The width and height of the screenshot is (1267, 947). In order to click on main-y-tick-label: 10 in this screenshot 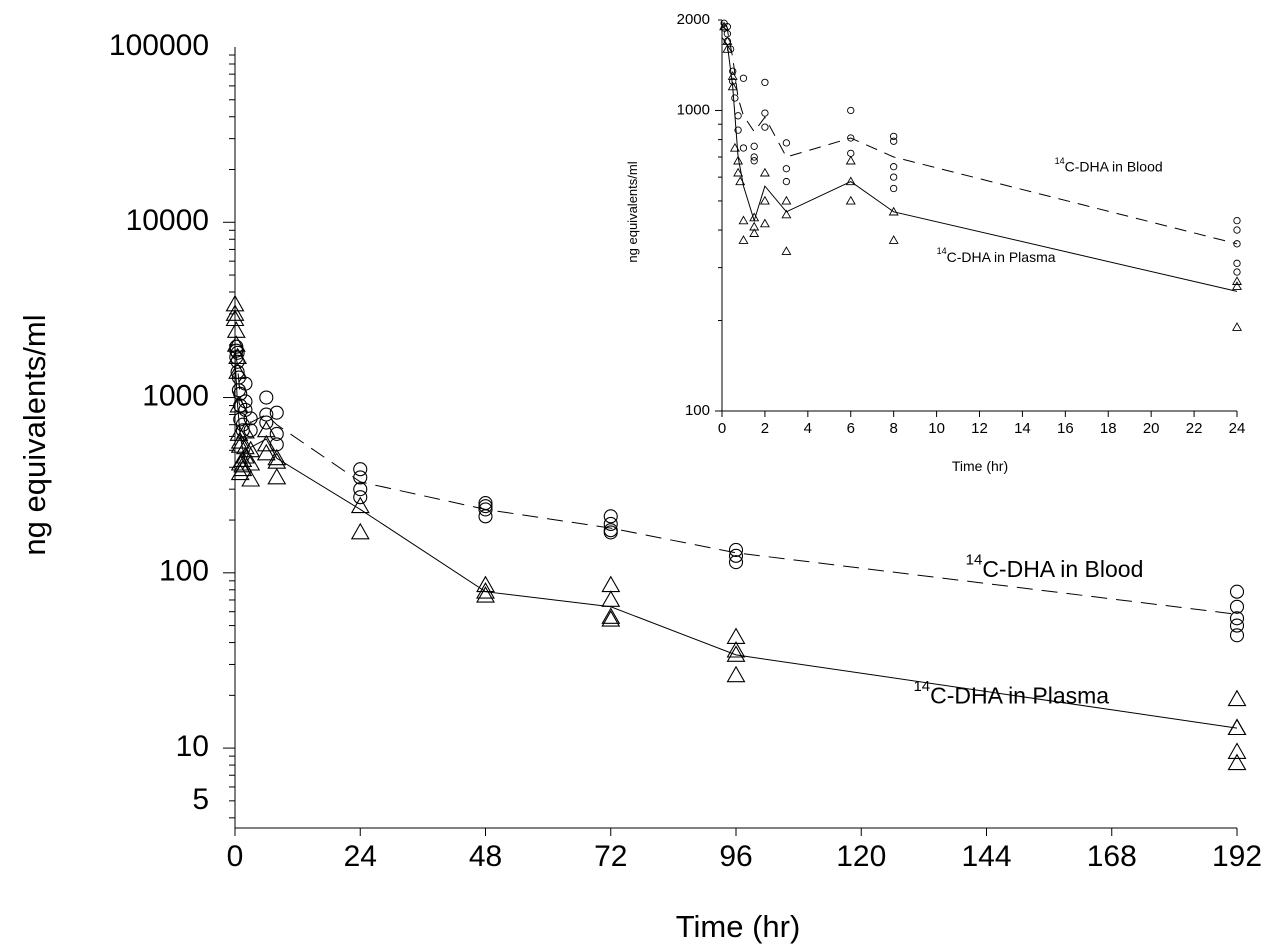, I will do `click(192, 746)`.